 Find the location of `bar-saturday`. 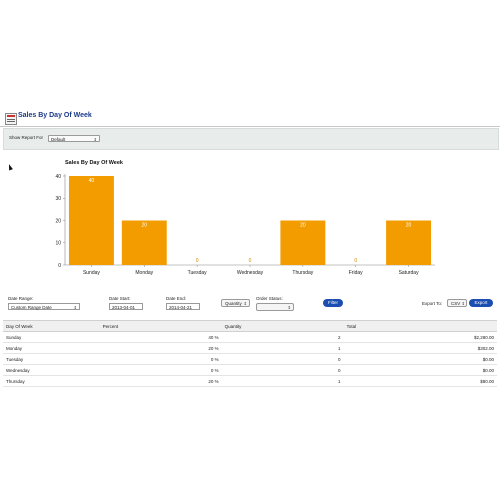

bar-saturday is located at coordinates (409, 242).